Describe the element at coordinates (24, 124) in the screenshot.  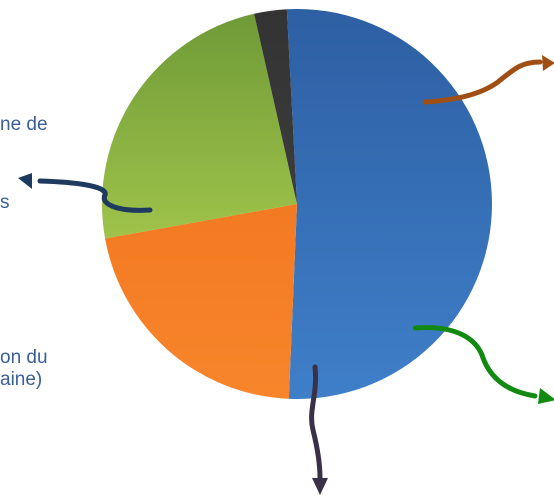
I see `label-fragment-1: ne de` at that location.